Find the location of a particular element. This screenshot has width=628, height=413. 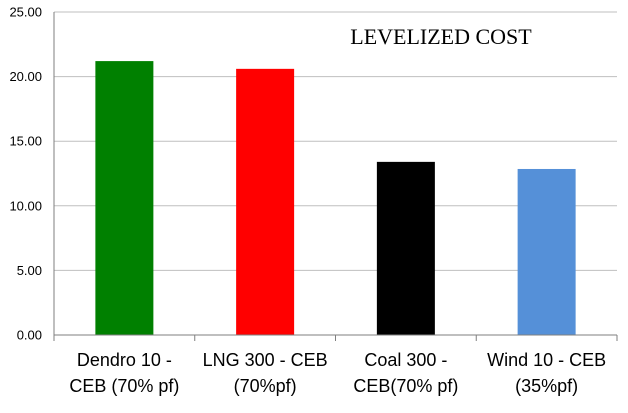

y-tick-label: 25.00 is located at coordinates (25, 12).